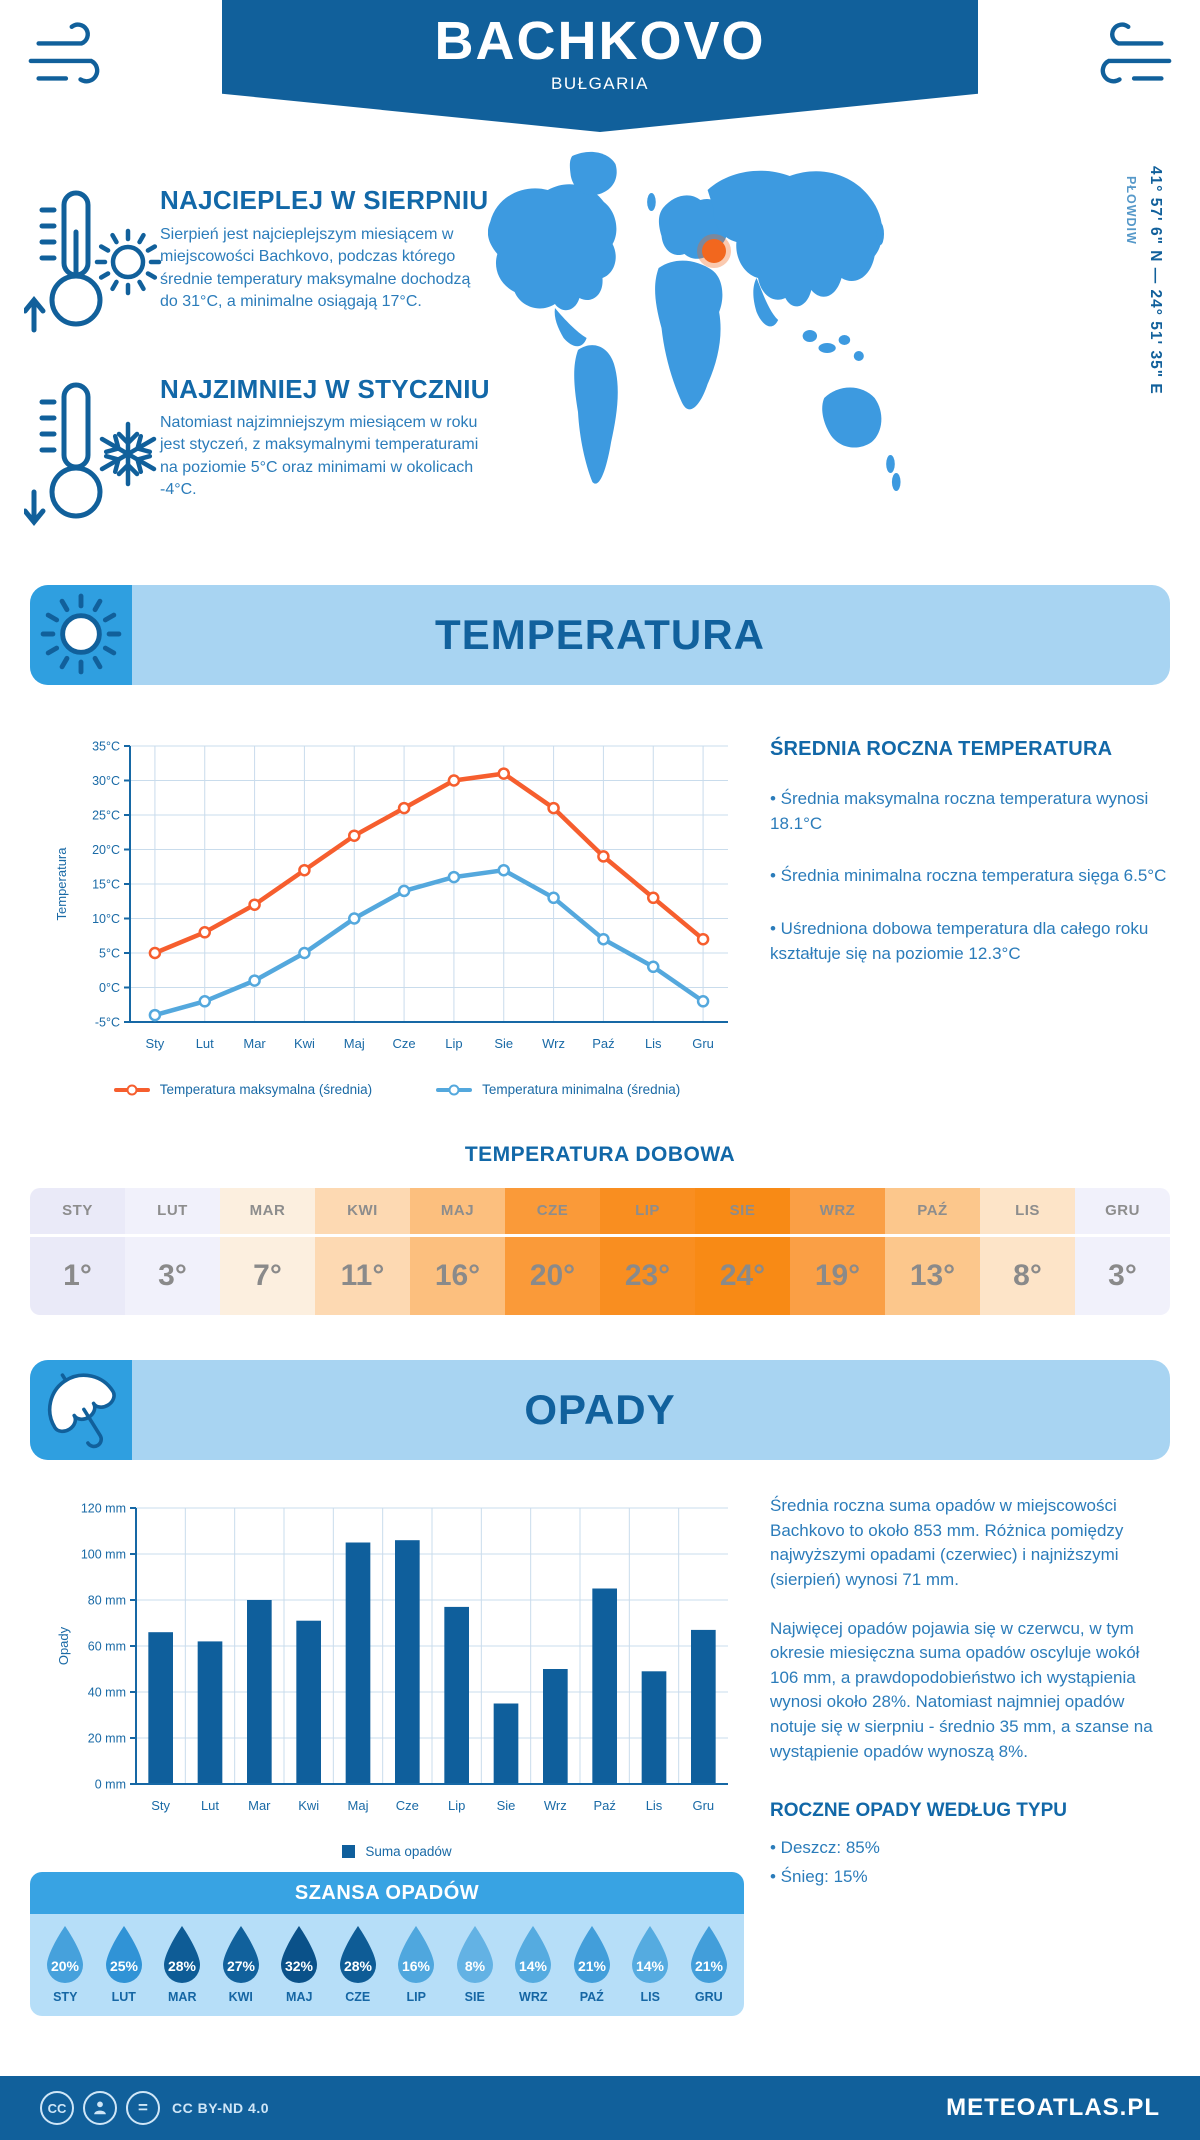  Describe the element at coordinates (387, 1893) in the screenshot. I see `precipitation-chance-title: SZANSA OPADÓW` at that location.